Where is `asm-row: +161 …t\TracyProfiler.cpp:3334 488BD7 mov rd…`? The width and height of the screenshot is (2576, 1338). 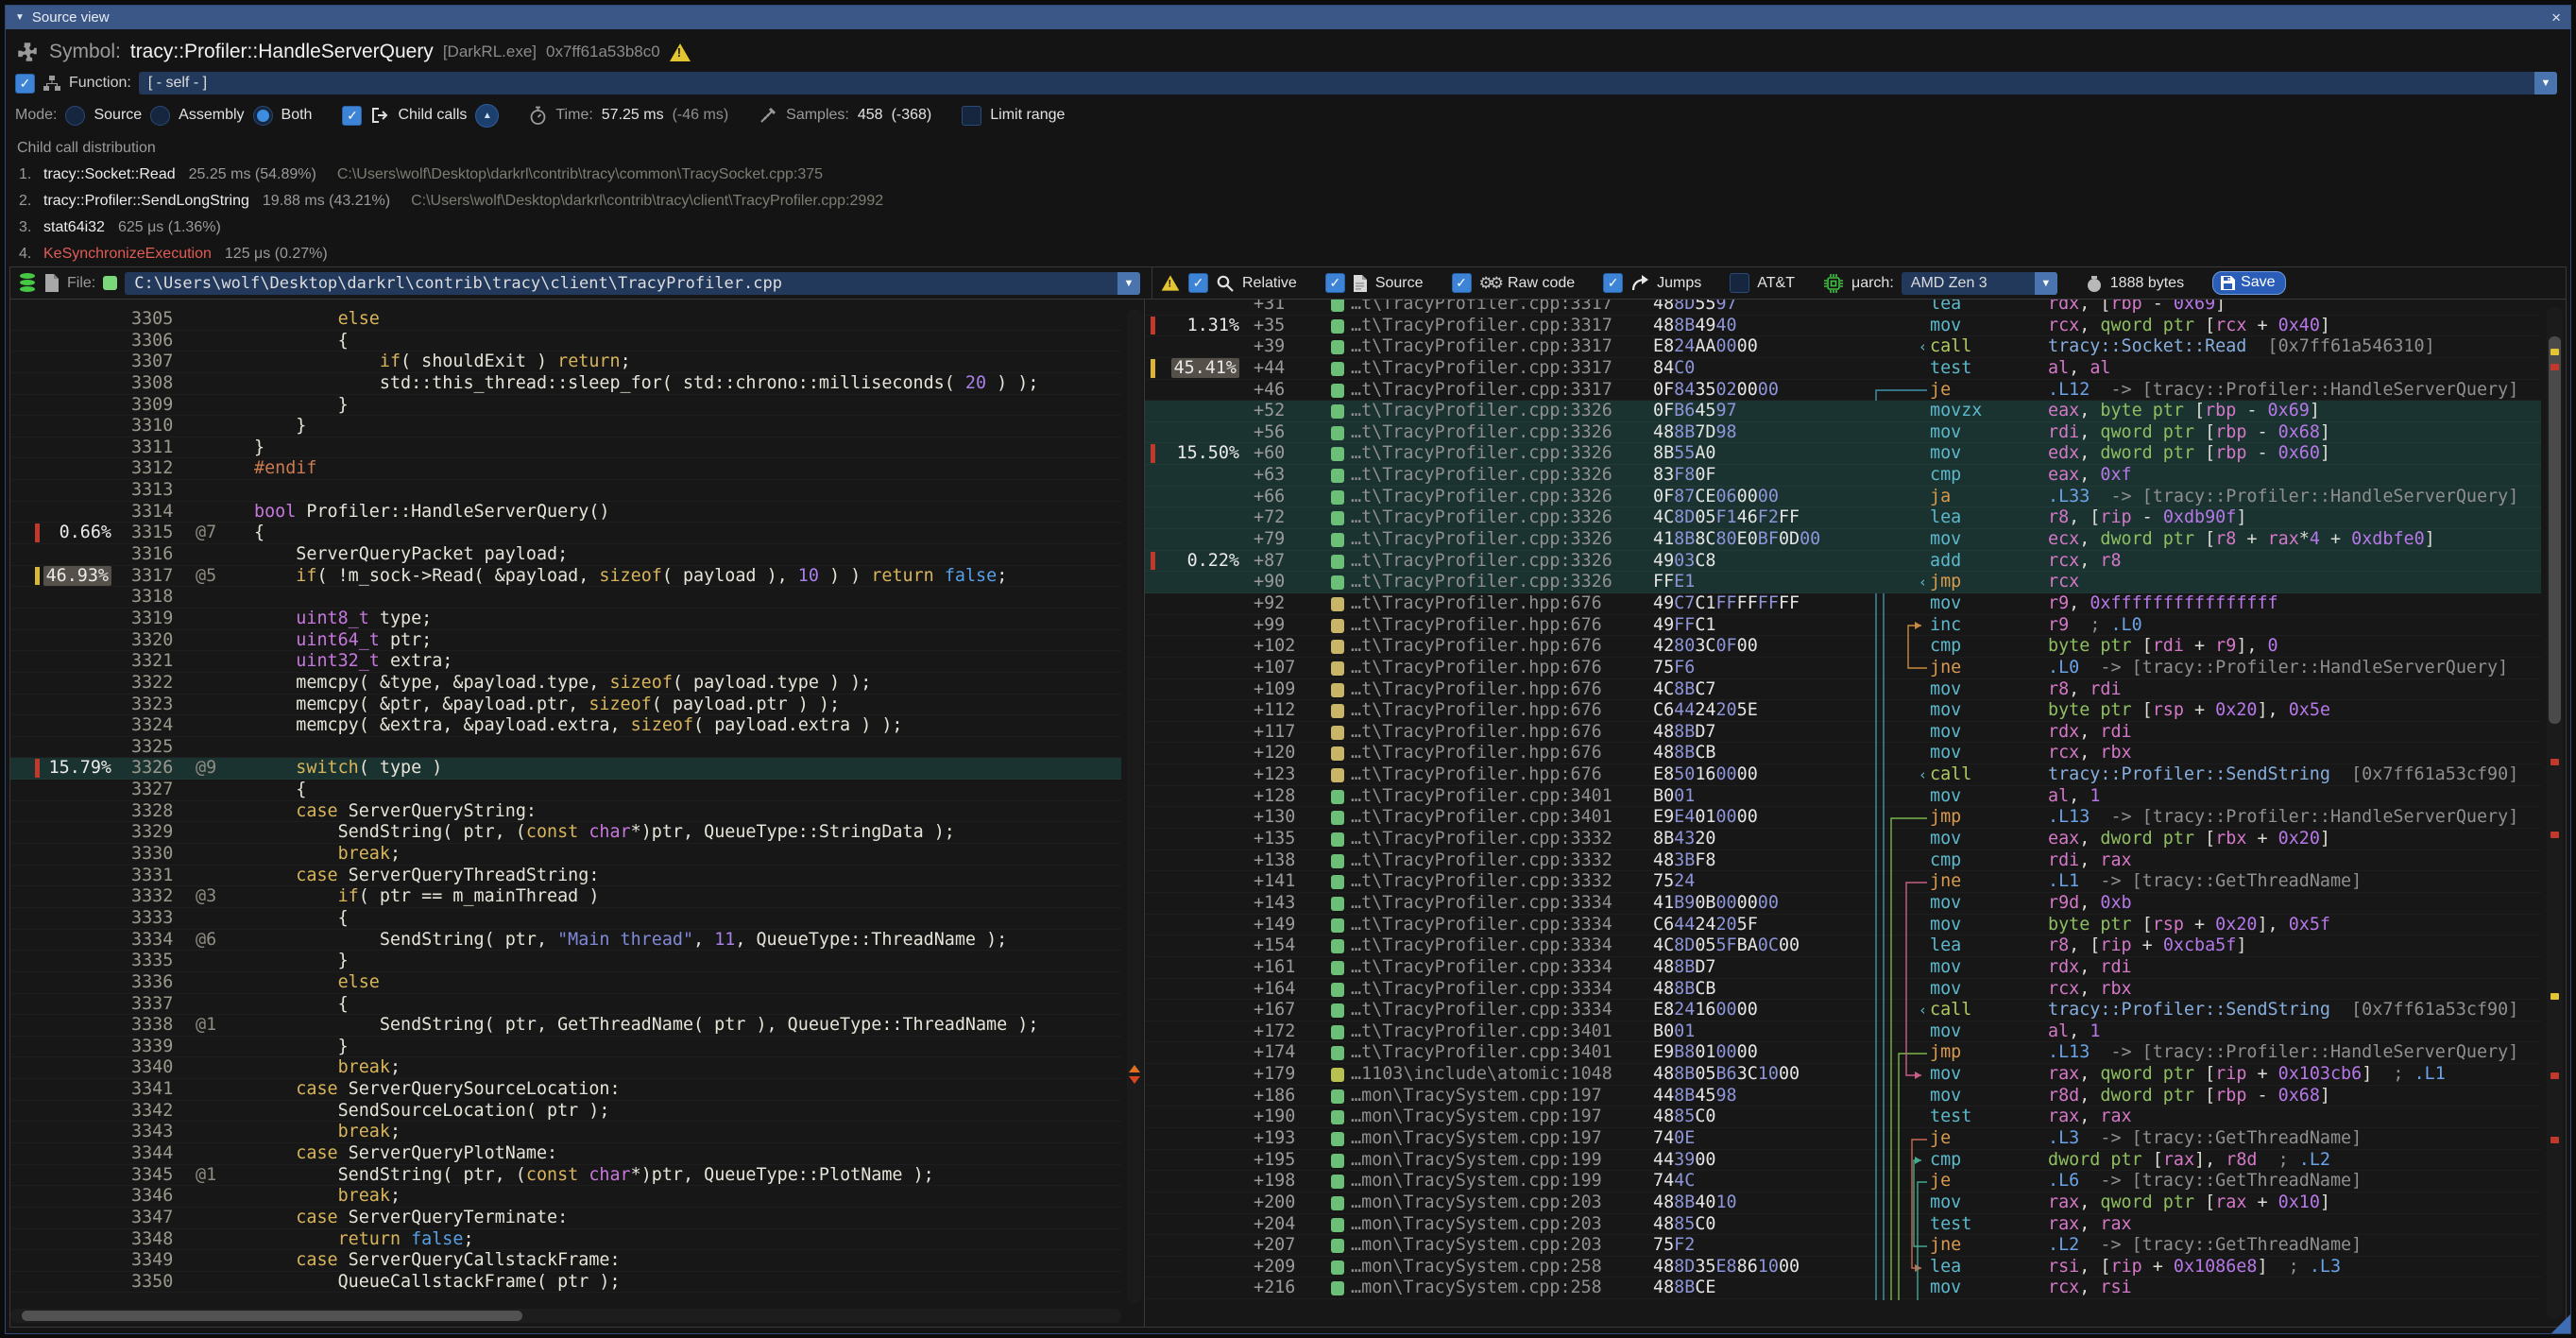 asm-row: +161 …t\TracyProfiler.cpp:3334 488BD7 mov rd… is located at coordinates (1843, 968).